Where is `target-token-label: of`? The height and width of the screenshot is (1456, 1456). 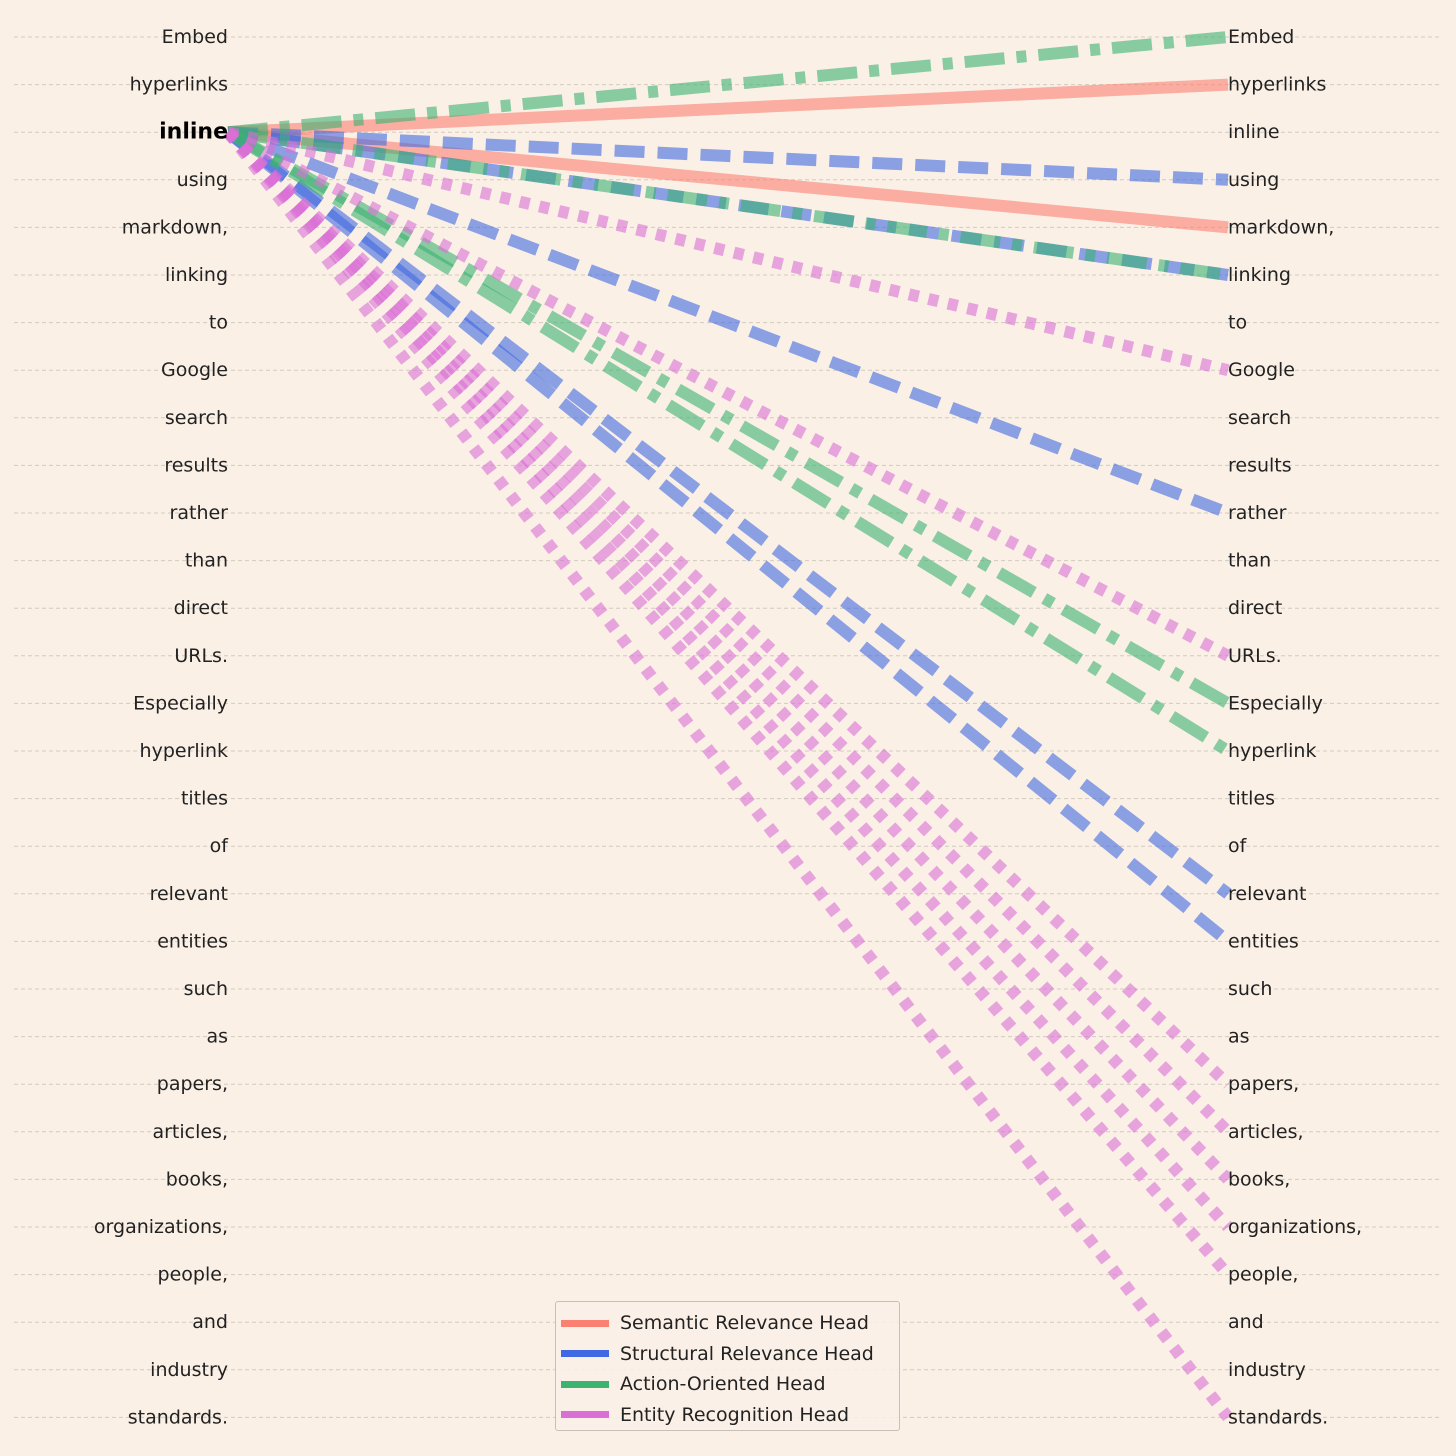
target-token-label: of is located at coordinates (1238, 846).